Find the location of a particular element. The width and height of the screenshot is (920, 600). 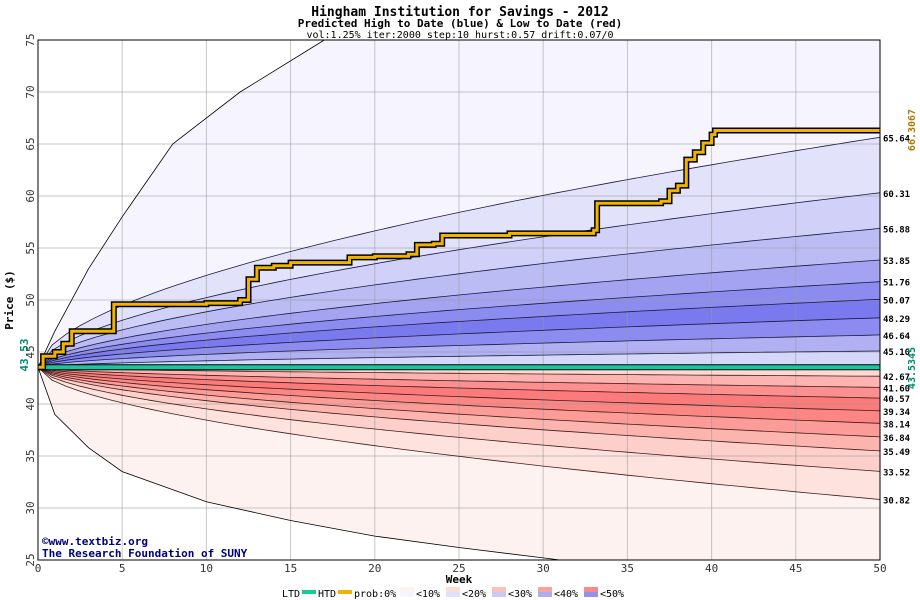

low-label-2: 40.57 is located at coordinates (896, 400).